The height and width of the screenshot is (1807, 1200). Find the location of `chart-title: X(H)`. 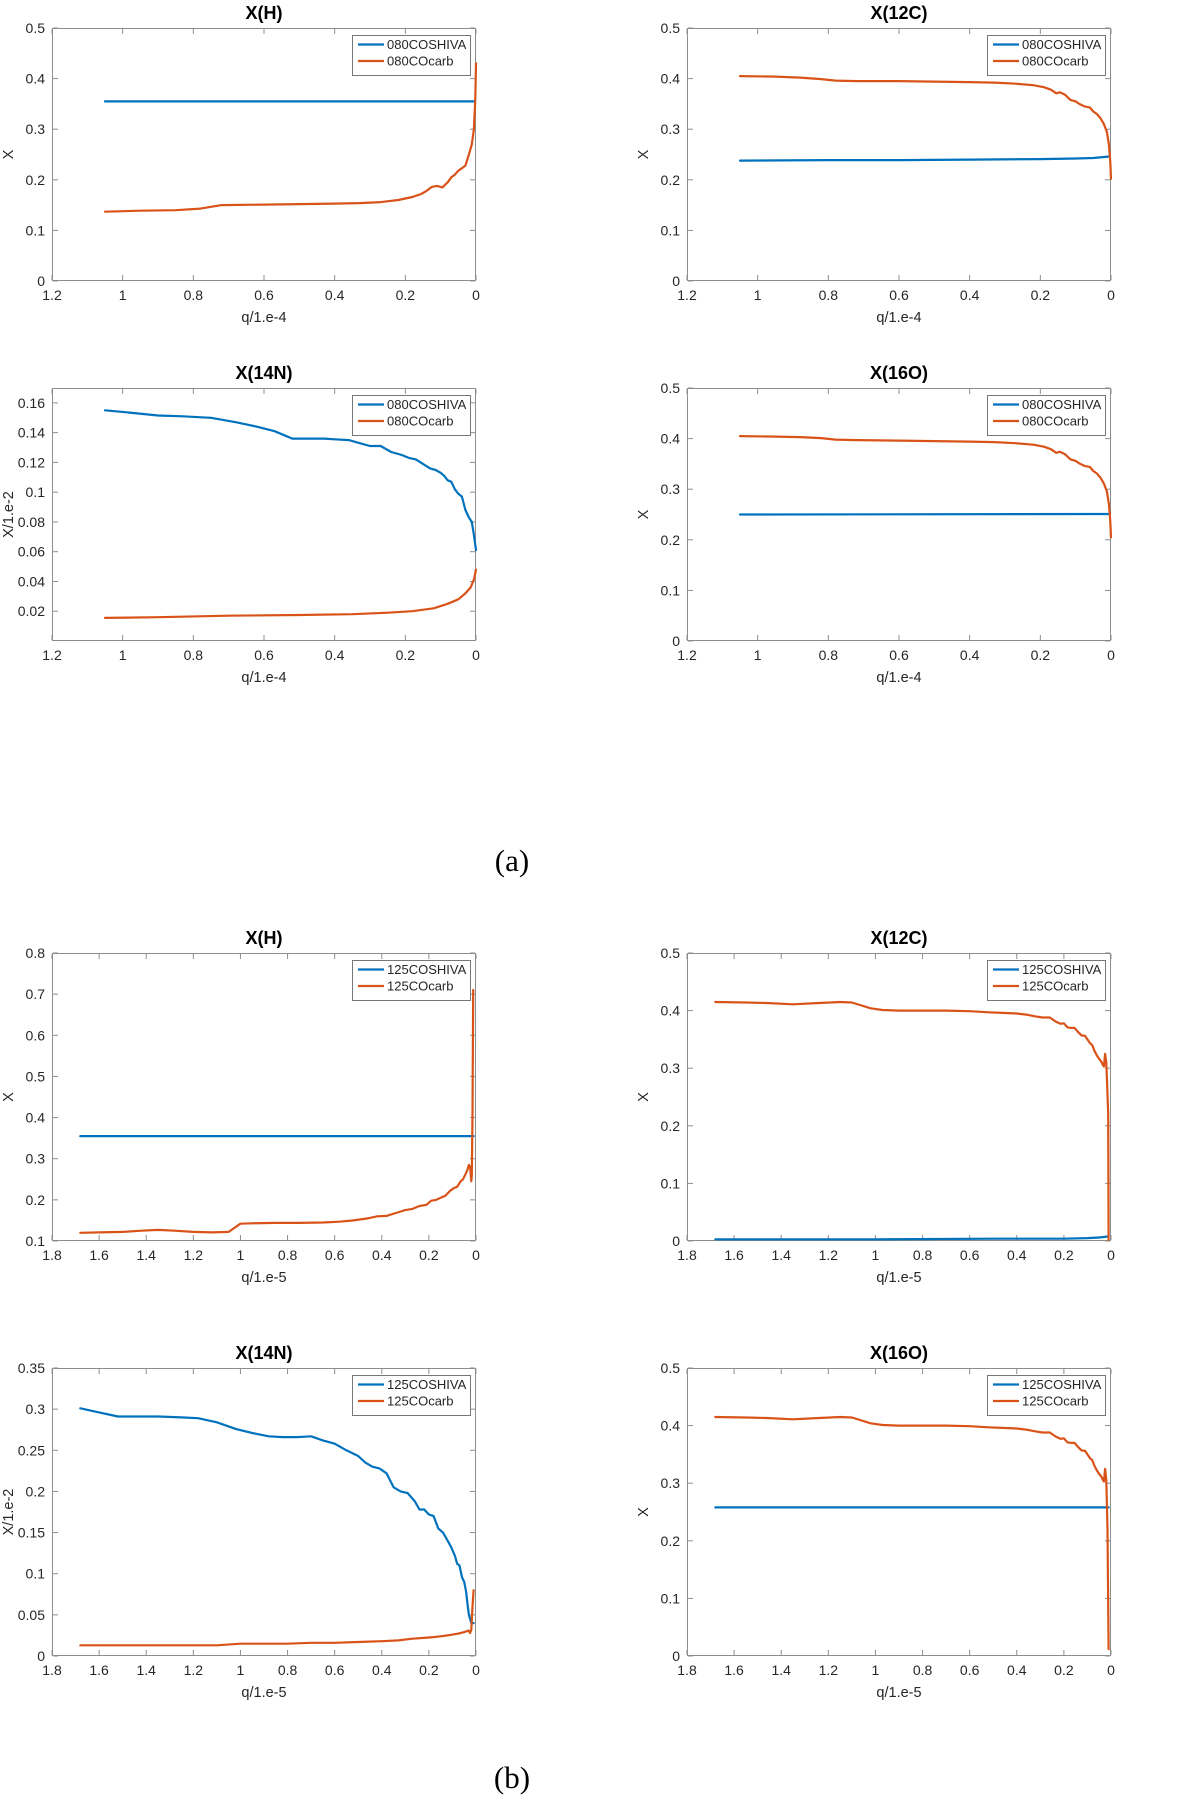

chart-title: X(H) is located at coordinates (264, 13).